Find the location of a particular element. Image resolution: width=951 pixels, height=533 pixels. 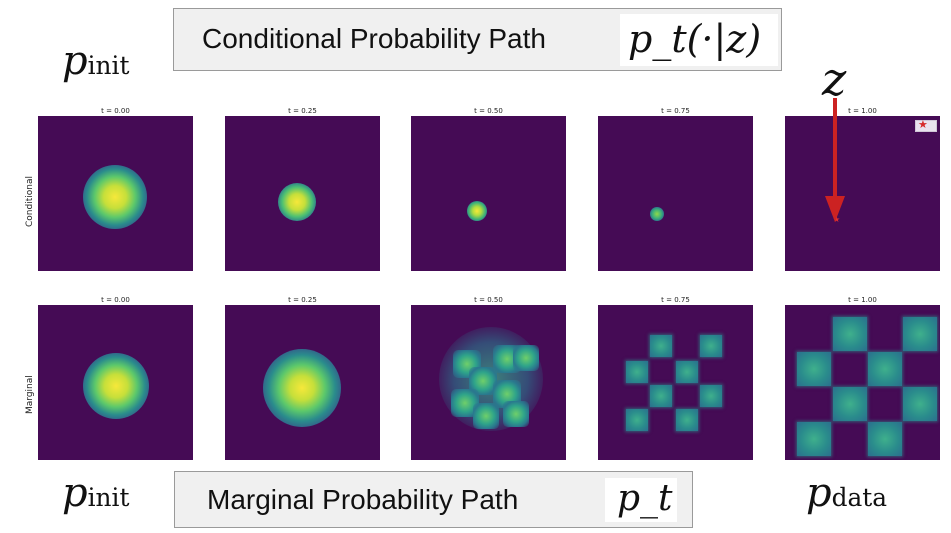

marginal-panel-t1 is located at coordinates (862, 382).